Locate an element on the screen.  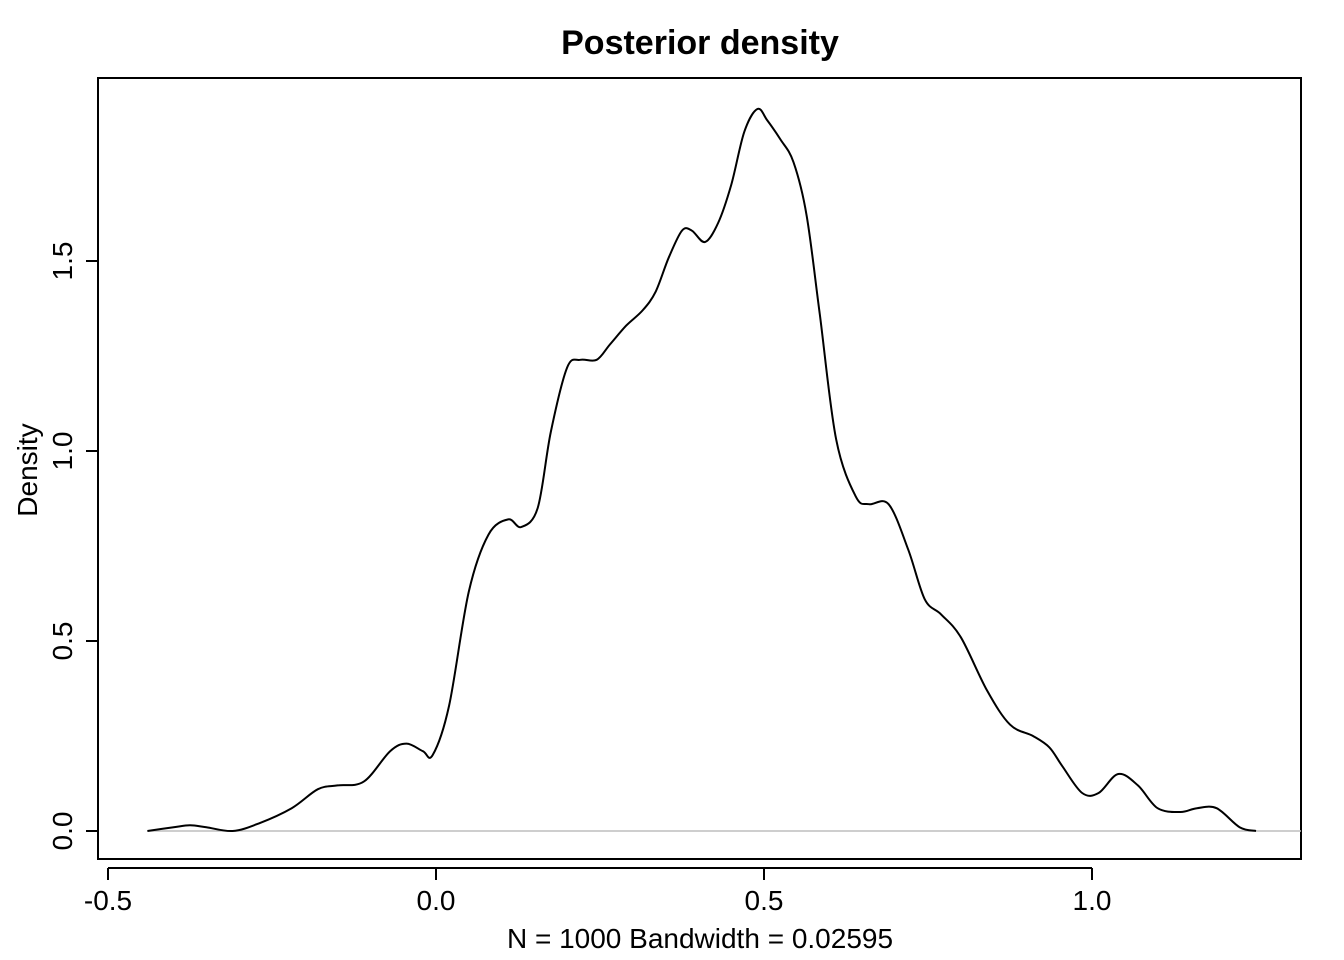
x-tick-label: -0.5 is located at coordinates (108, 900).